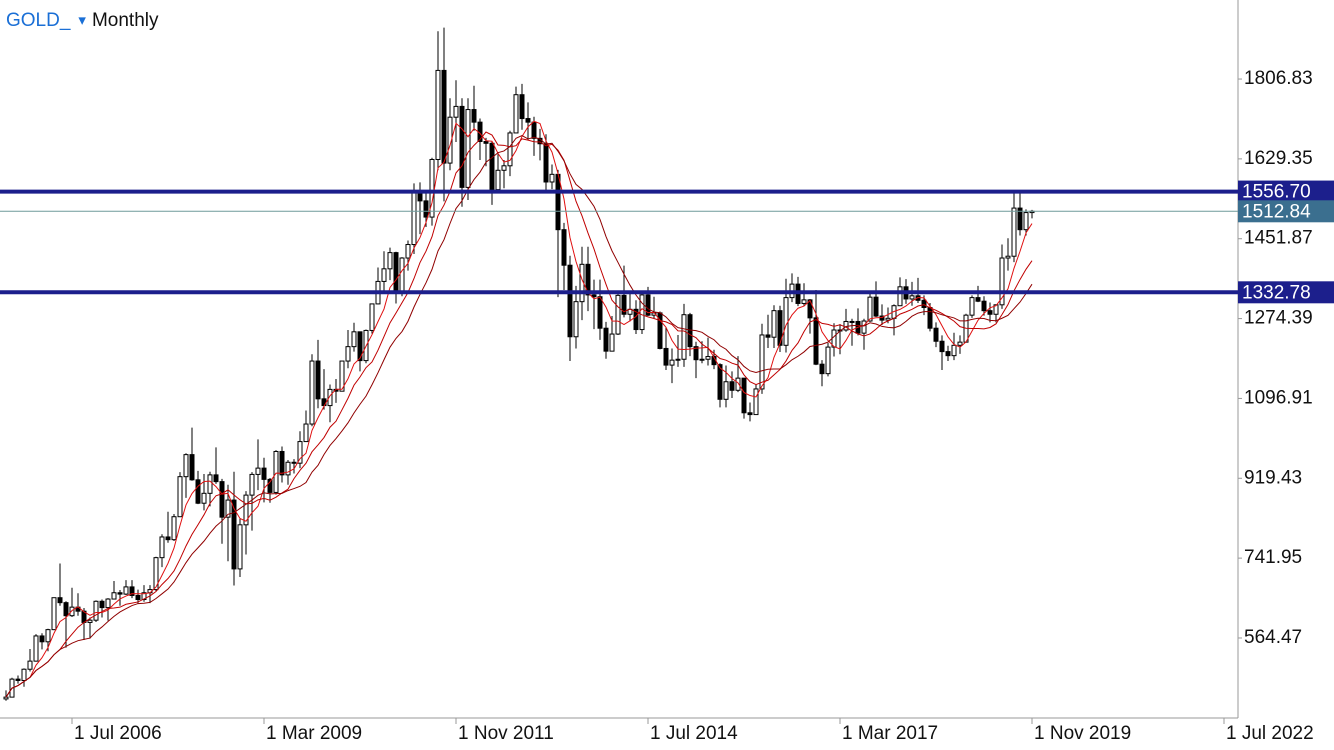  Describe the element at coordinates (506, 733) in the screenshot. I see `x-tick-label: 1 Nov 2011` at that location.